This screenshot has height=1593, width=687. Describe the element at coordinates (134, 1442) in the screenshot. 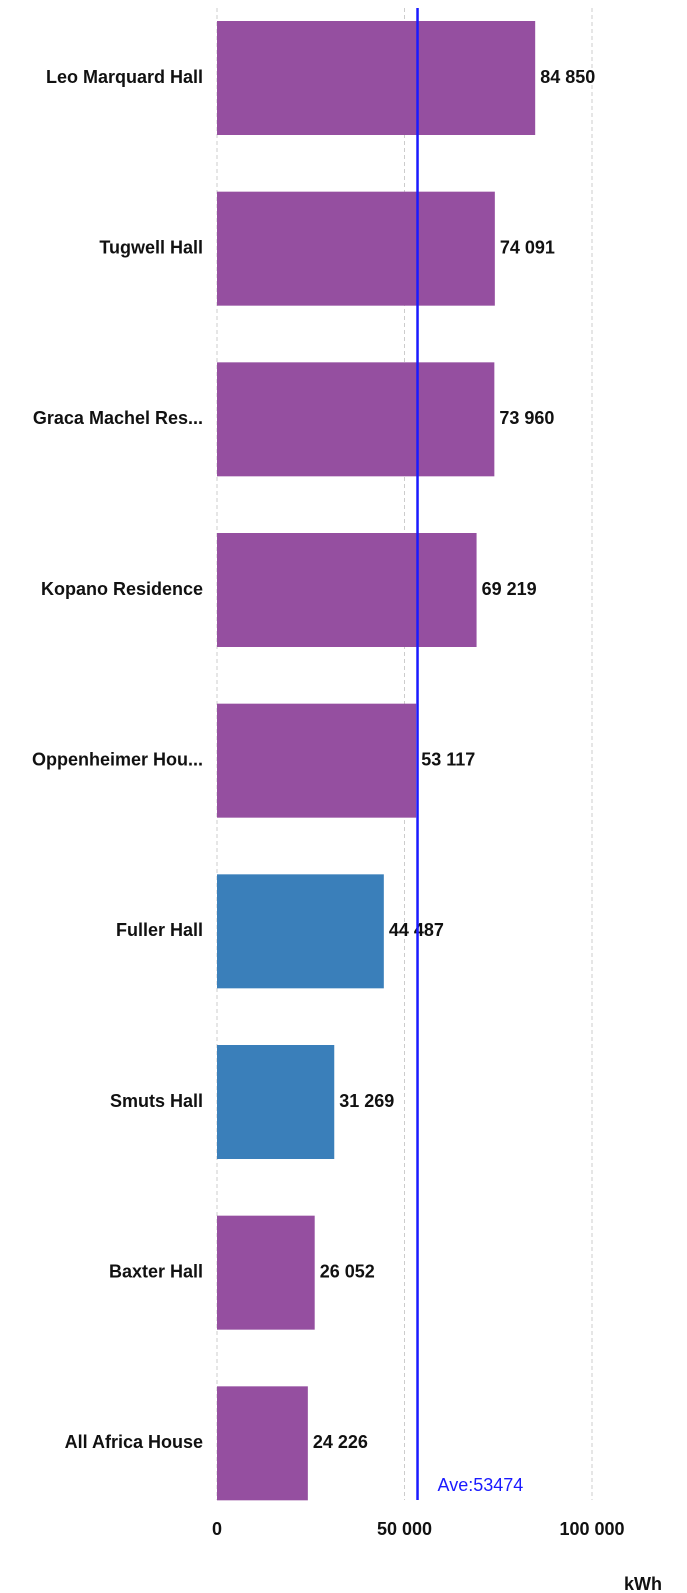

I see `y-tick-label: All Africa House` at that location.